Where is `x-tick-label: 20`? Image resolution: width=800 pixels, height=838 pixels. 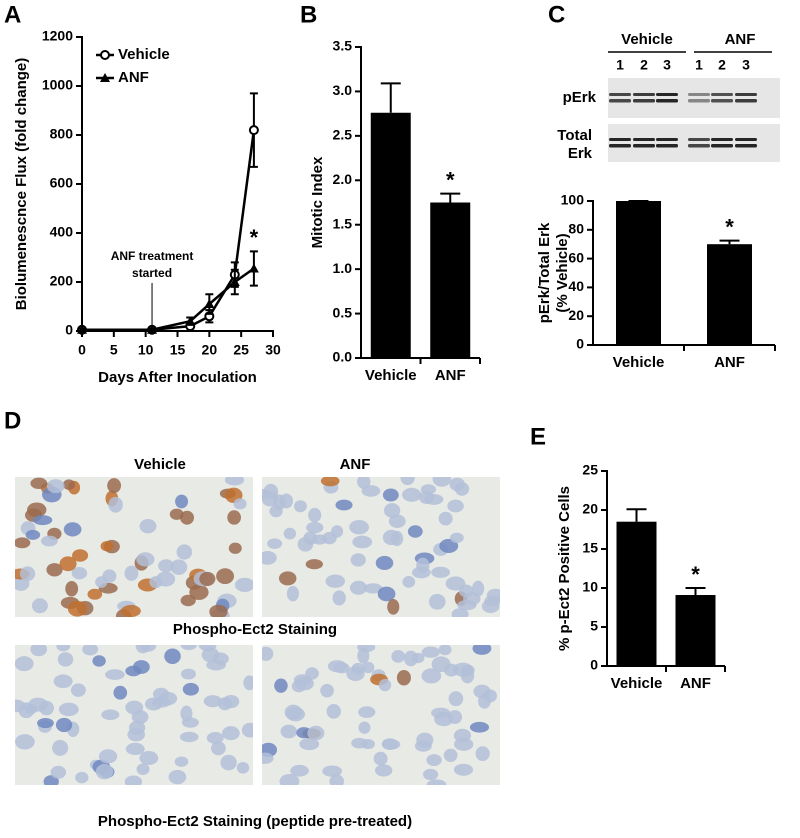
x-tick-label: 20 is located at coordinates (210, 350).